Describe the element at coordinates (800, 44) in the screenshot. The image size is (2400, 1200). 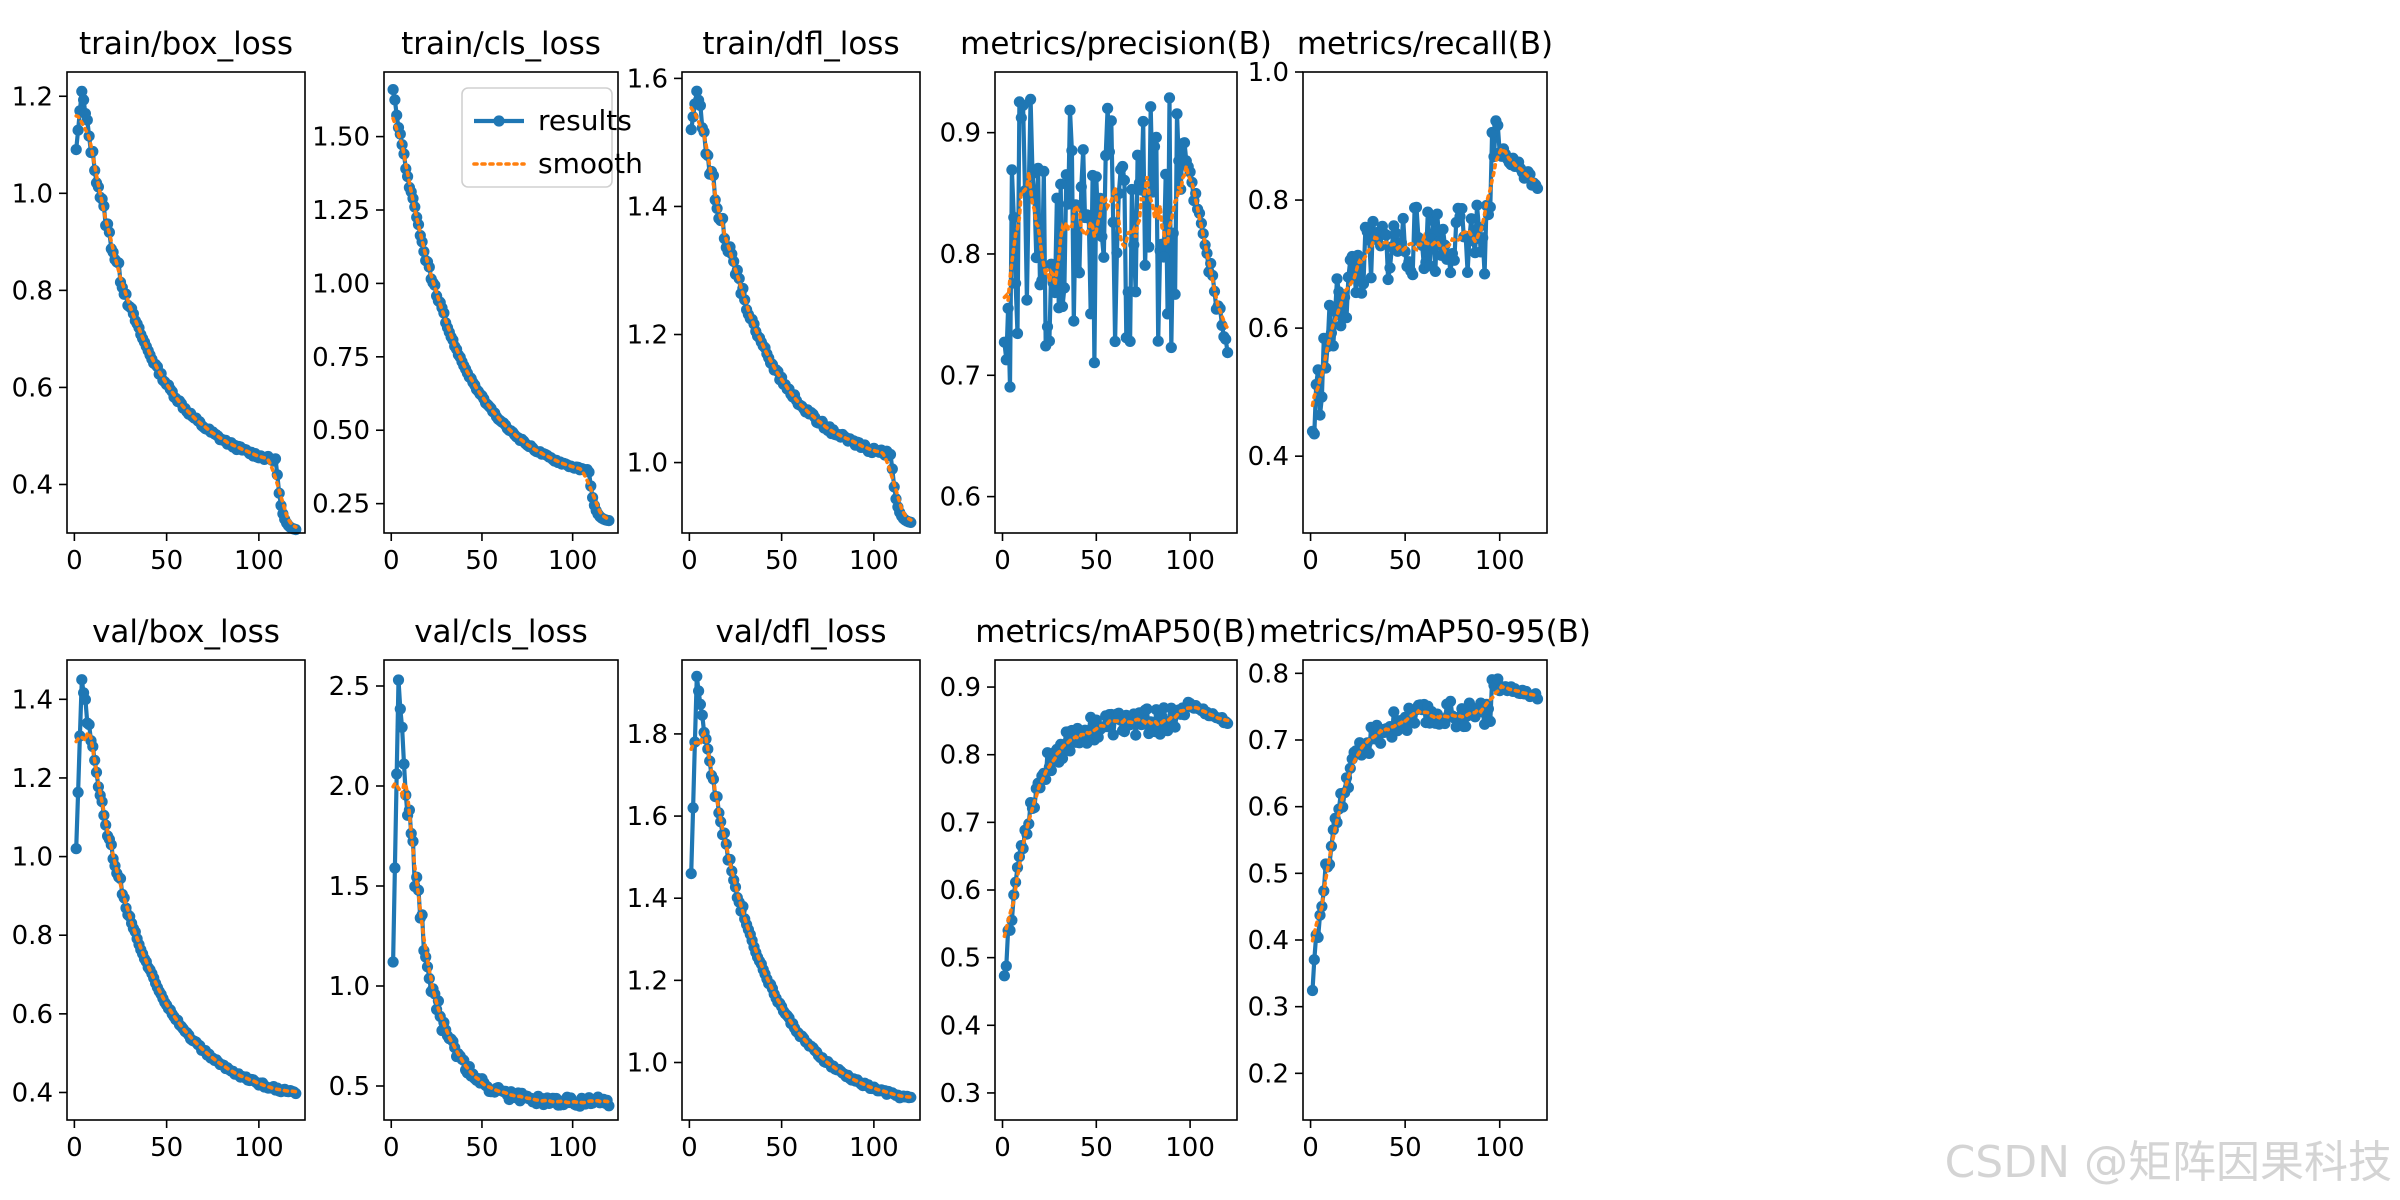
I see `chart-title: train/dfl_loss` at that location.